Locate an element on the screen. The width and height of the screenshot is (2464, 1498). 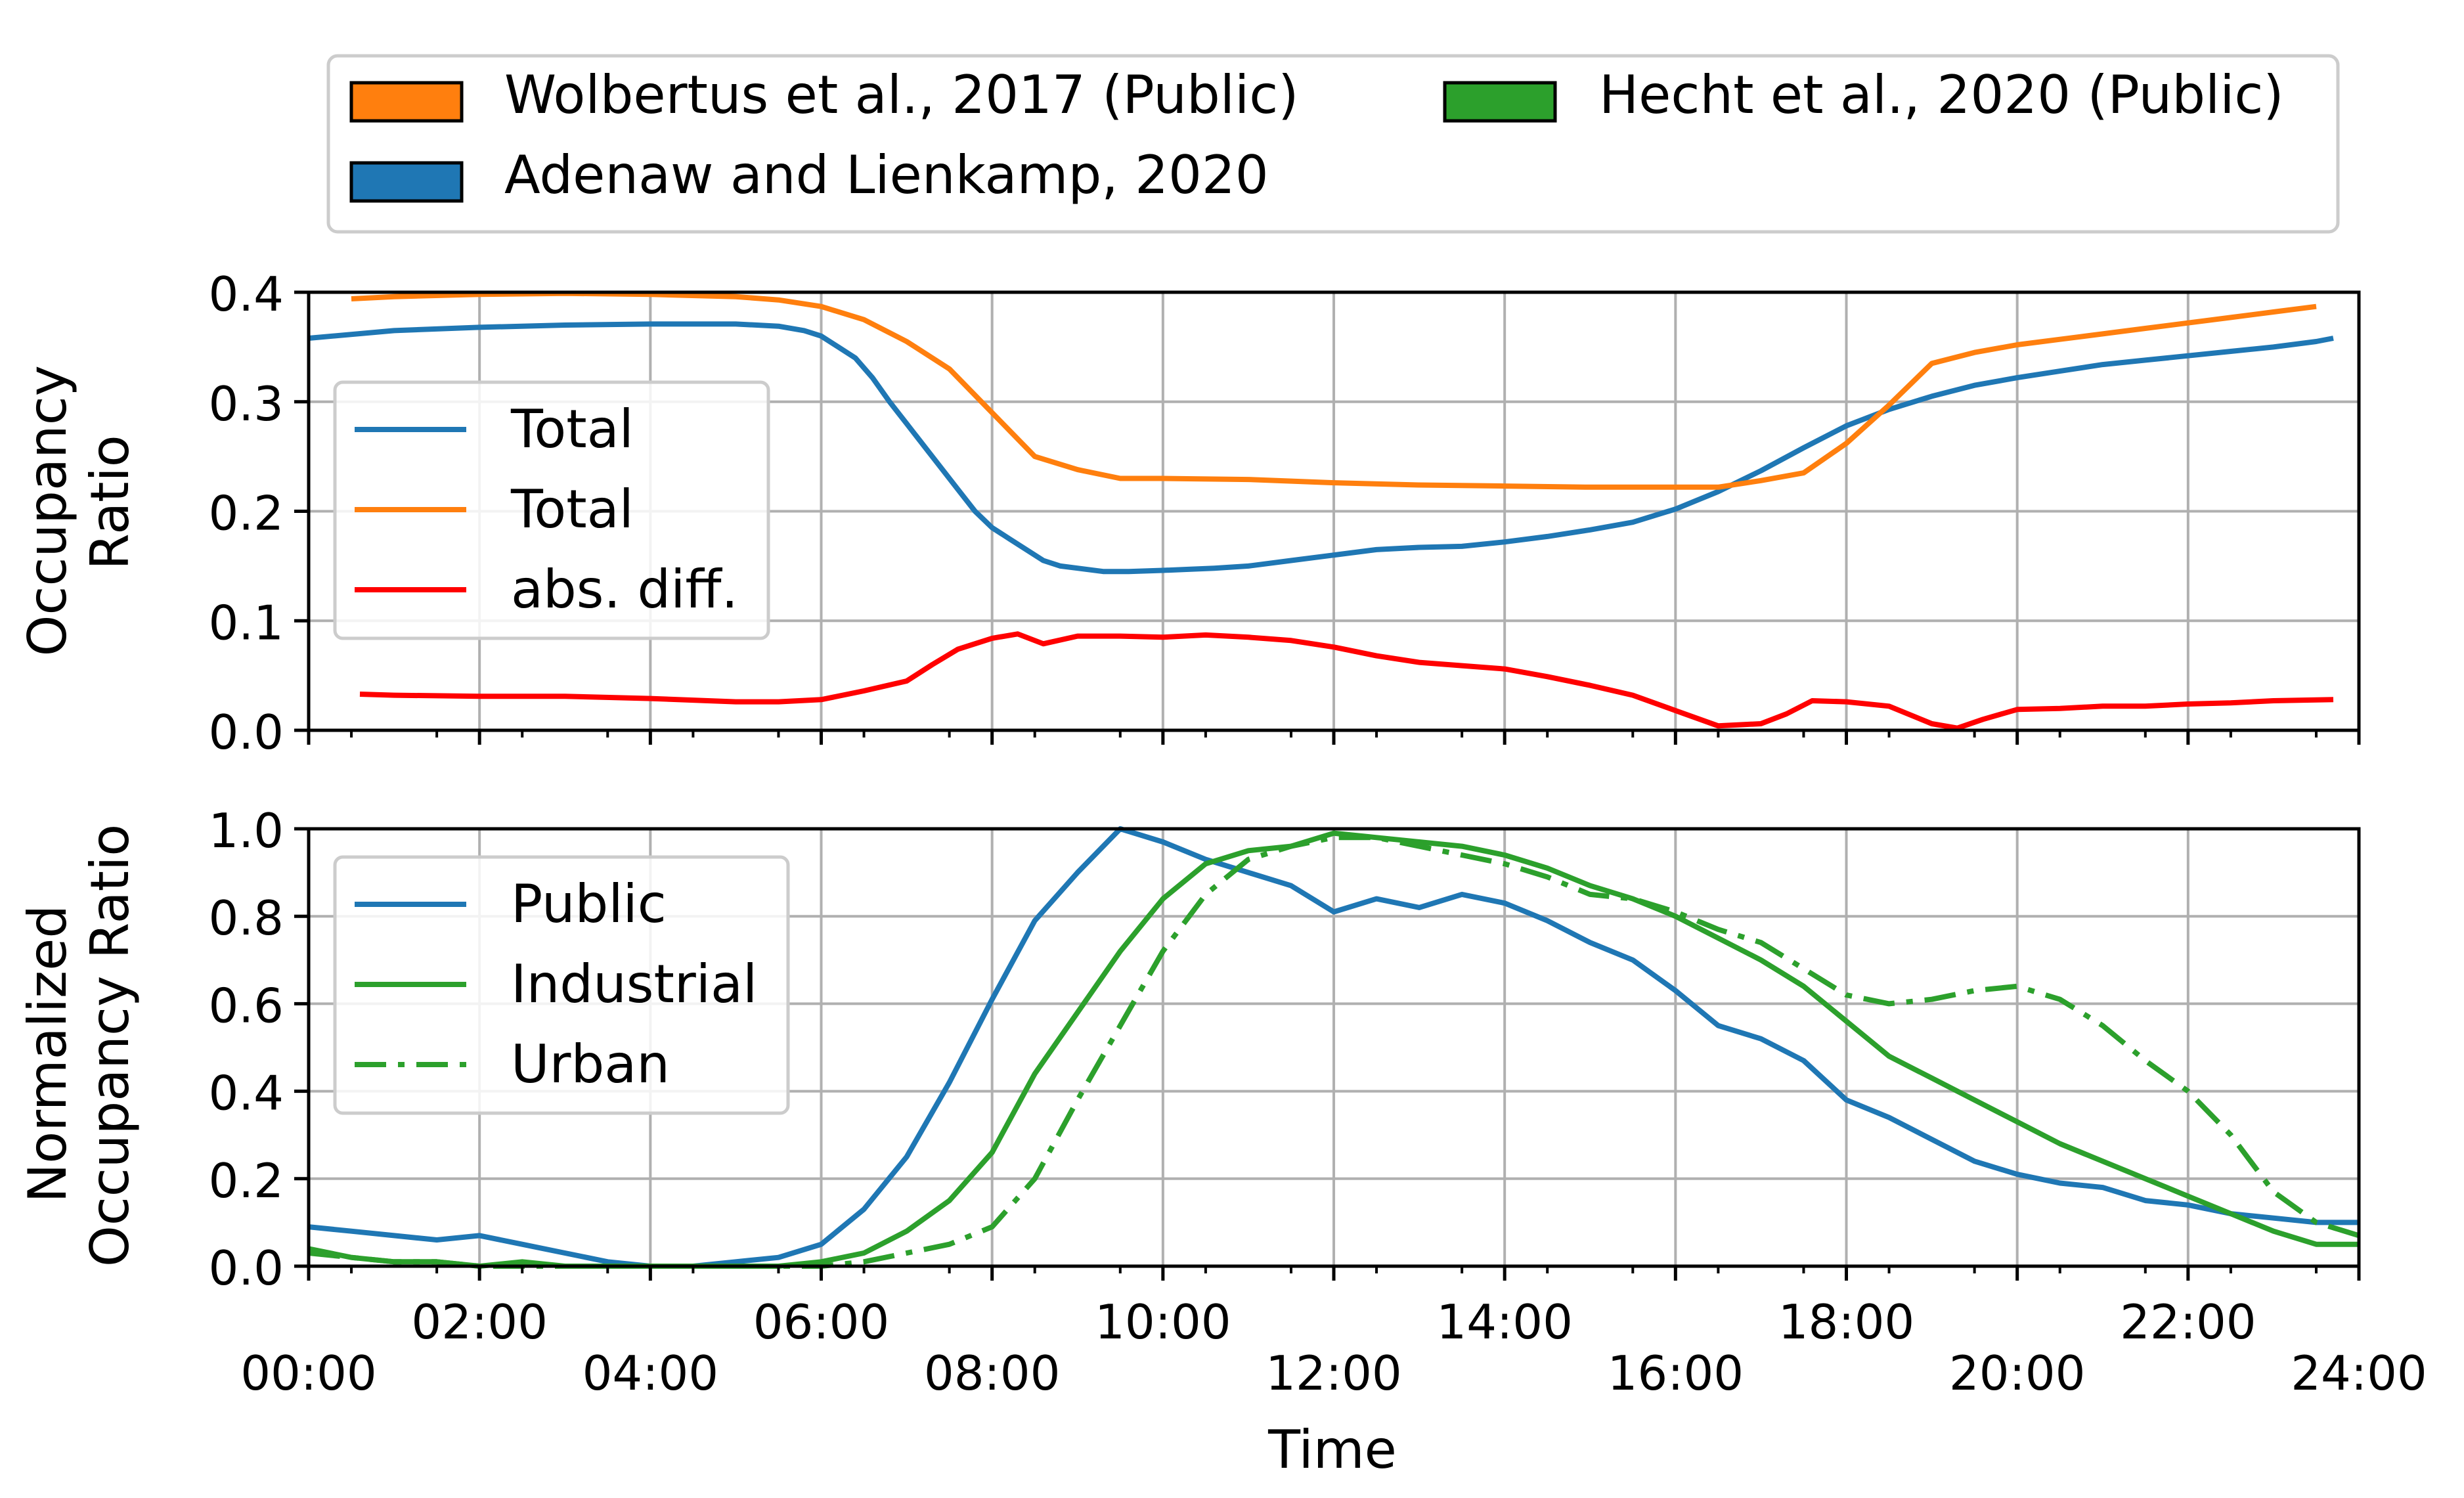
legend-swatch-wolbertus is located at coordinates (406, 102).